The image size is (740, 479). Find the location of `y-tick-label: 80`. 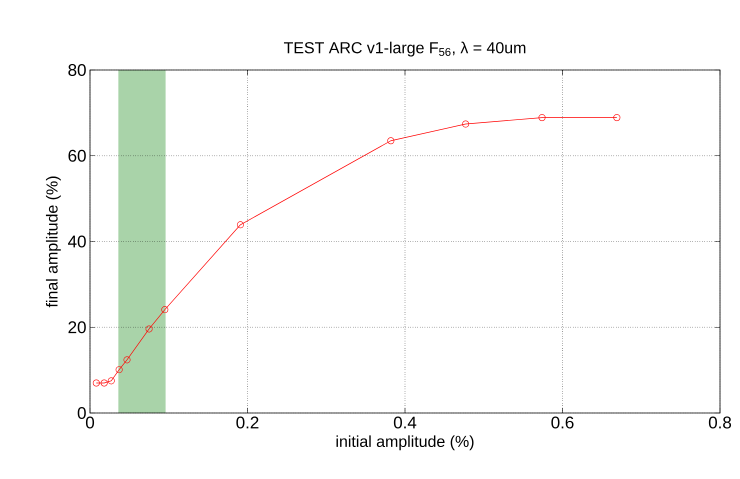

y-tick-label: 80 is located at coordinates (77, 70).